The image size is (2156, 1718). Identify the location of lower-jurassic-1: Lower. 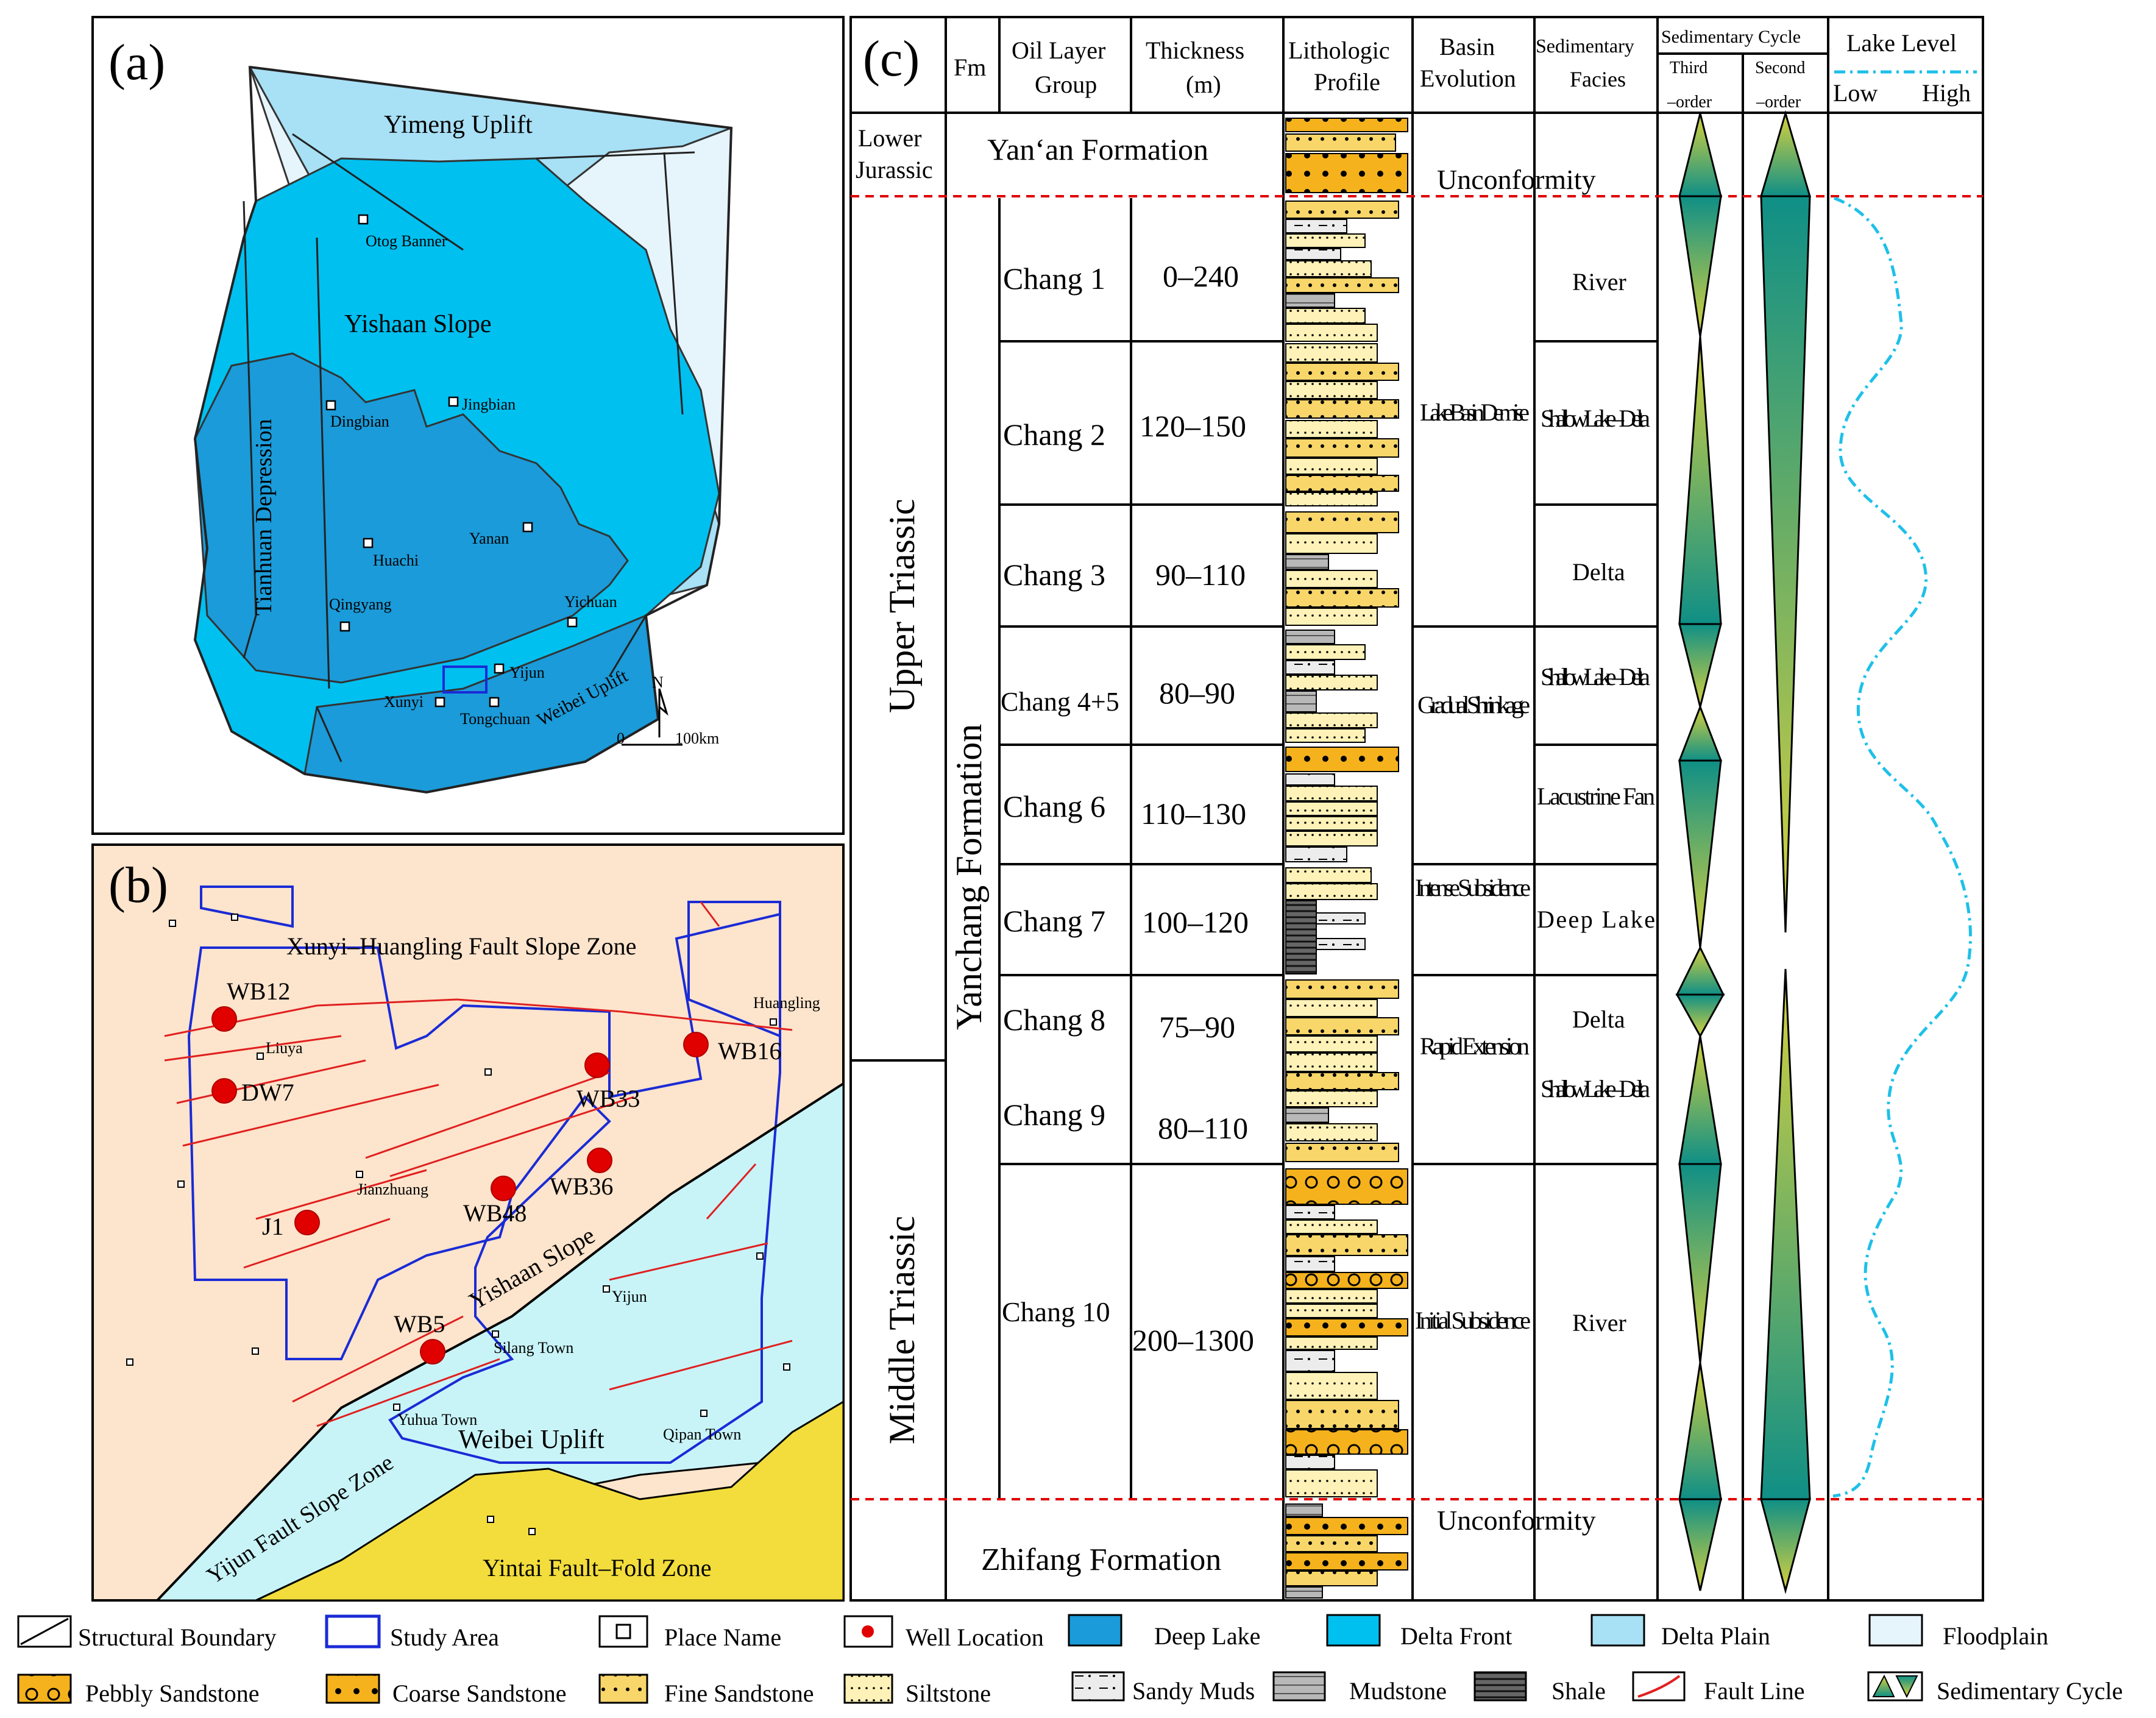
(889, 138).